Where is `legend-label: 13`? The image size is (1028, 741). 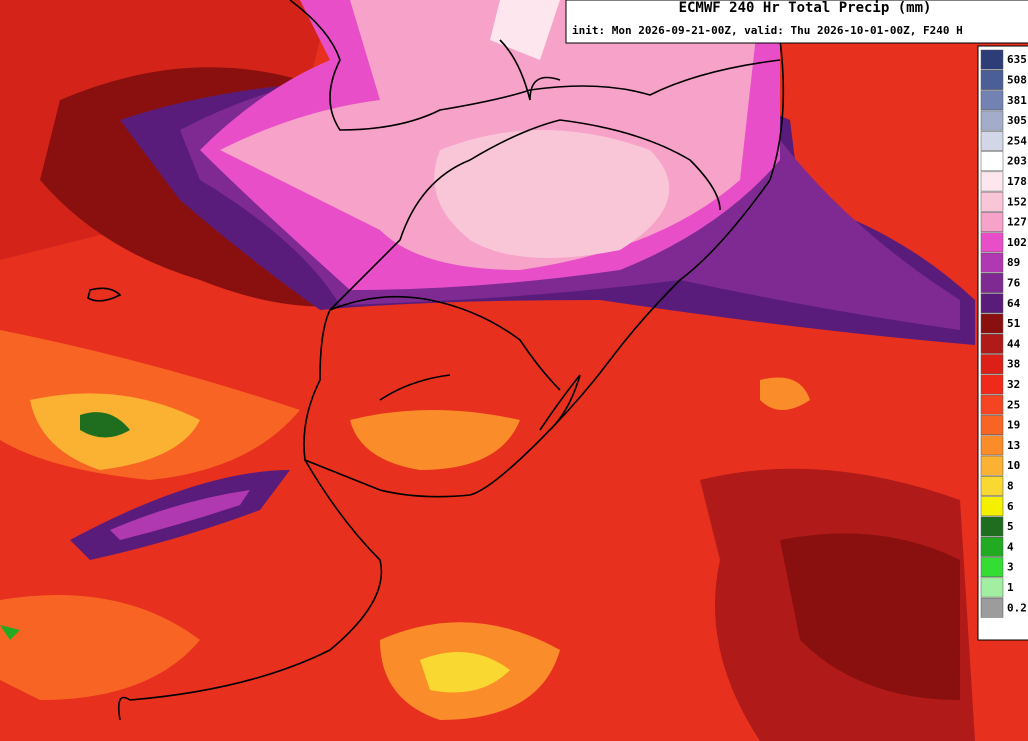
legend-label: 13 is located at coordinates (1013, 445).